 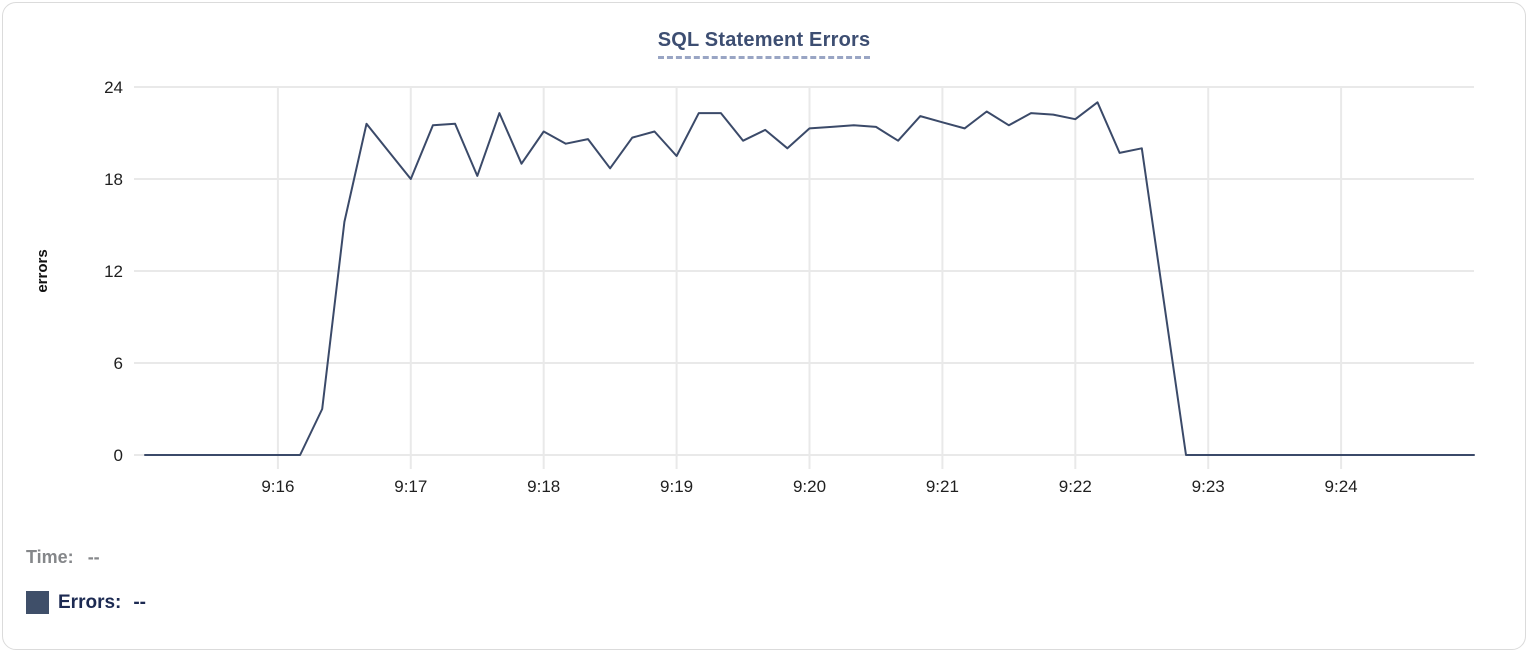 I want to click on errors-series-swatch-icon, so click(x=37, y=602).